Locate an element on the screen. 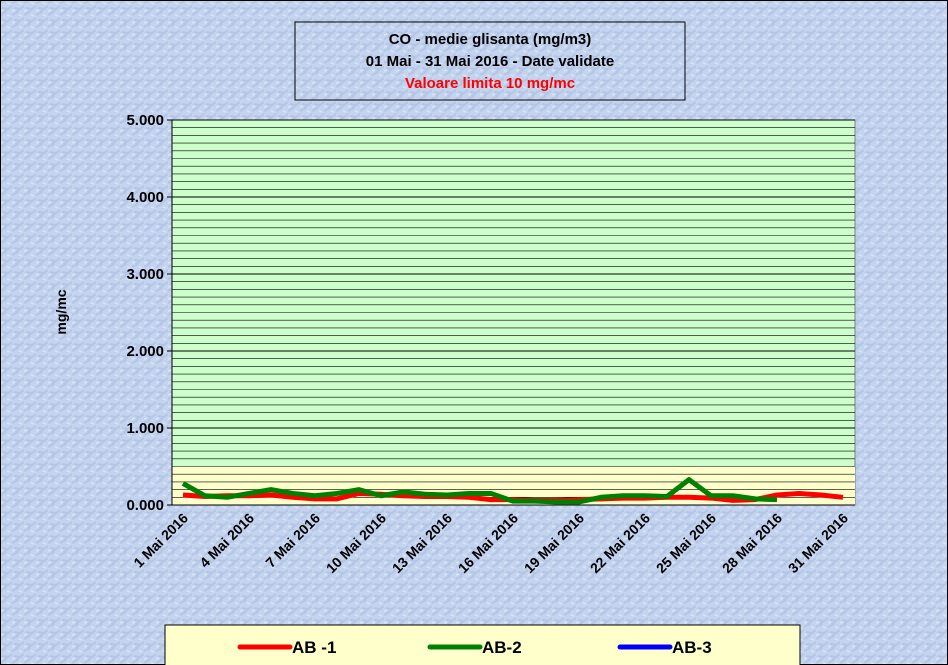 The height and width of the screenshot is (665, 948). chart-subtitle: 01 Mai - 31 Mai 2016 - Date validate is located at coordinates (490, 61).